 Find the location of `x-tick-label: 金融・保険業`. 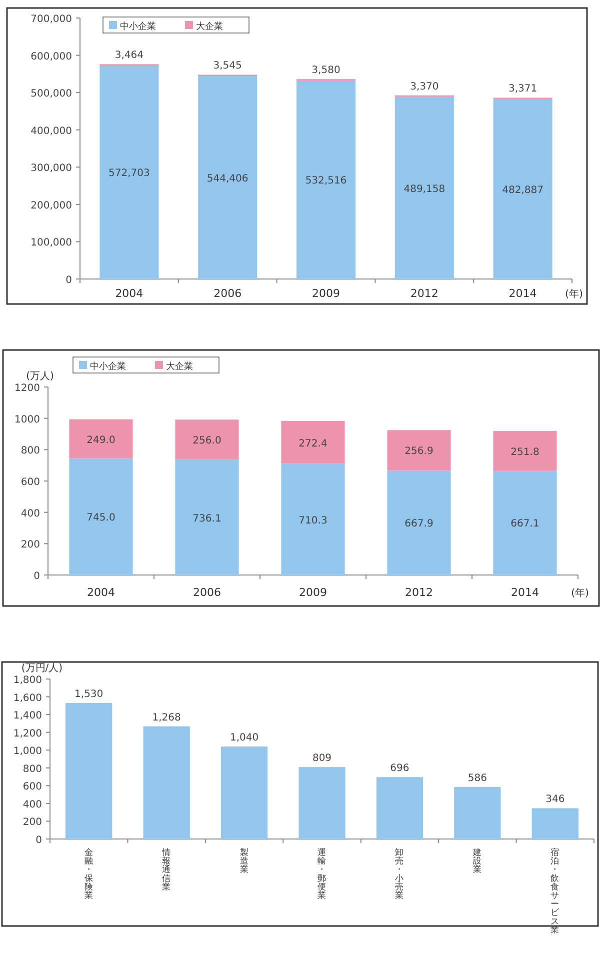

x-tick-label: 金融・保険業 is located at coordinates (89, 874).